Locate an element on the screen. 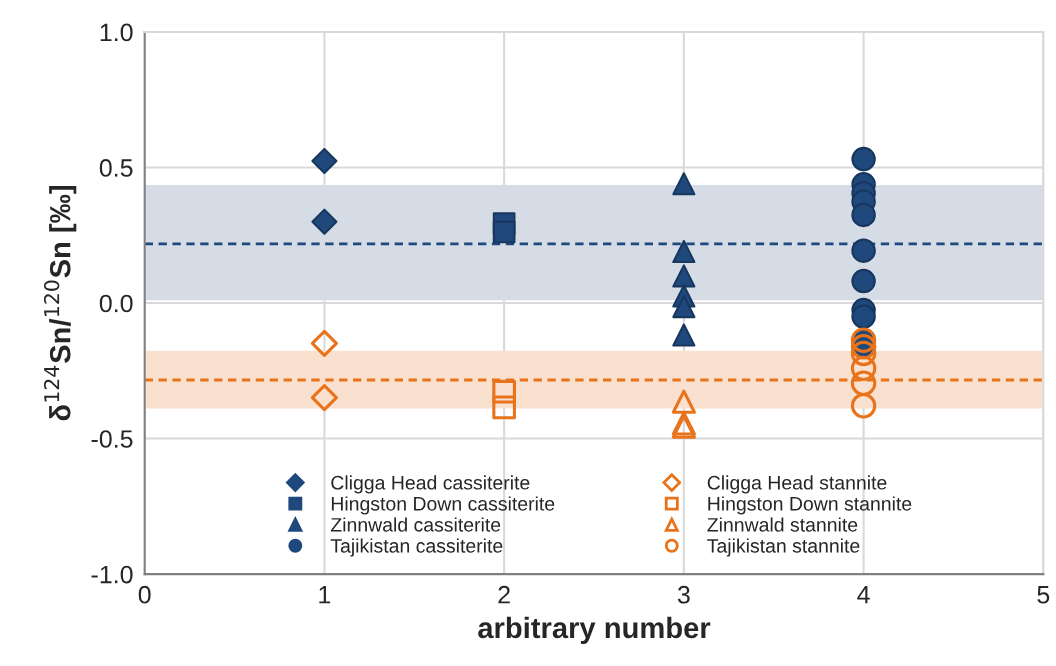 The height and width of the screenshot is (666, 1056). x-tick-label: 4 is located at coordinates (863, 595).